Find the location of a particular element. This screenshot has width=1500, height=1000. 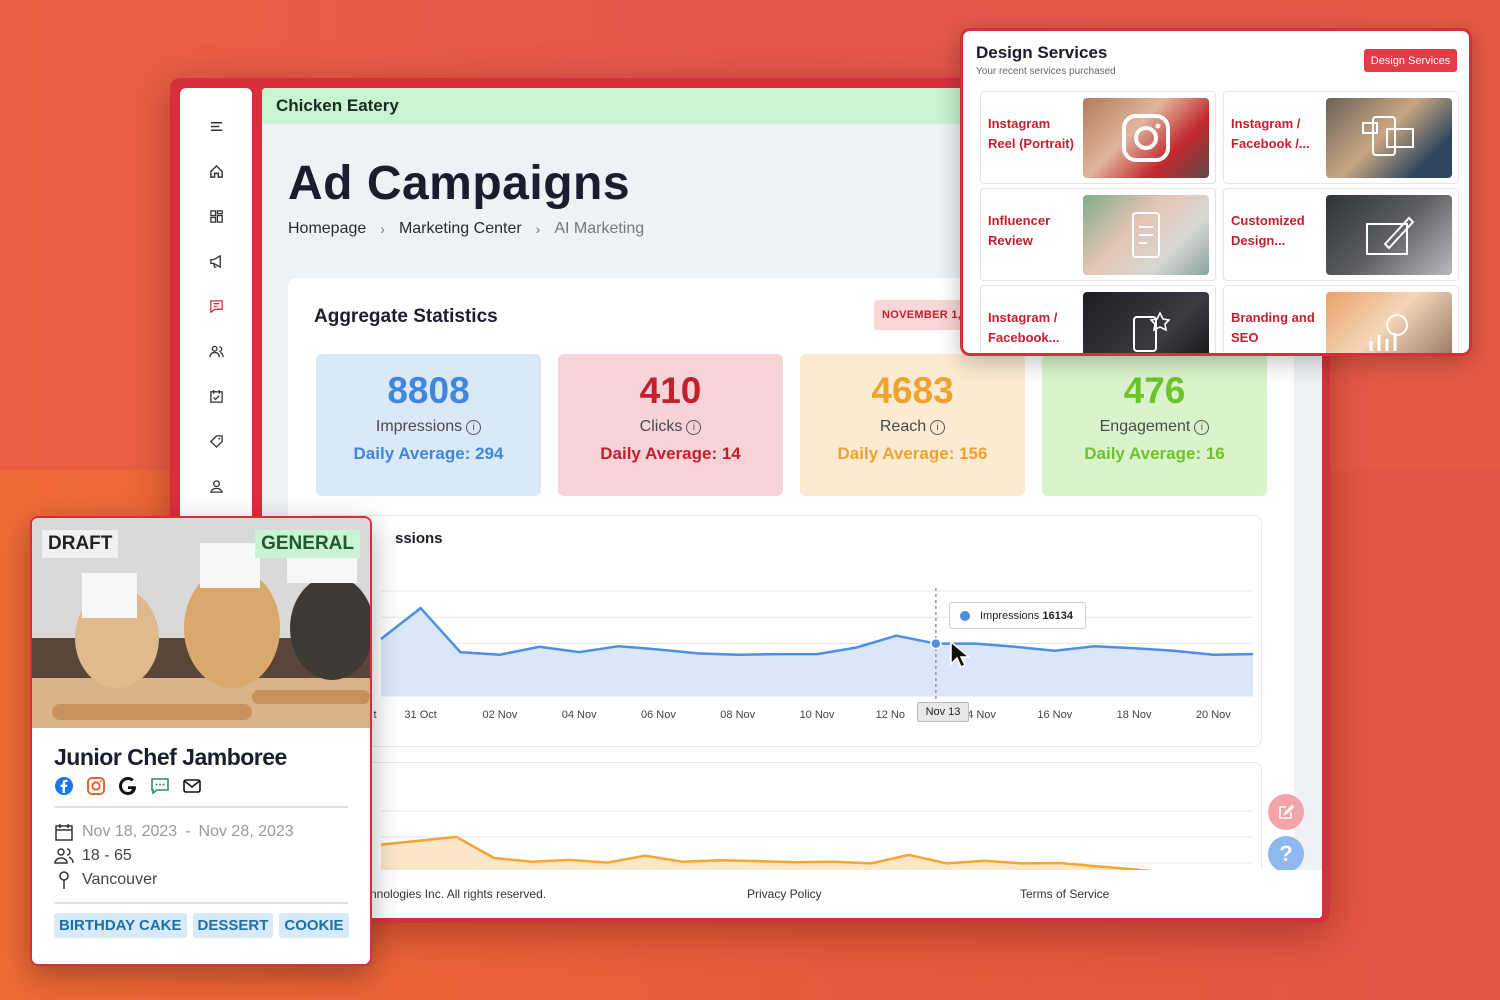

x-tick-label: t is located at coordinates (374, 715).